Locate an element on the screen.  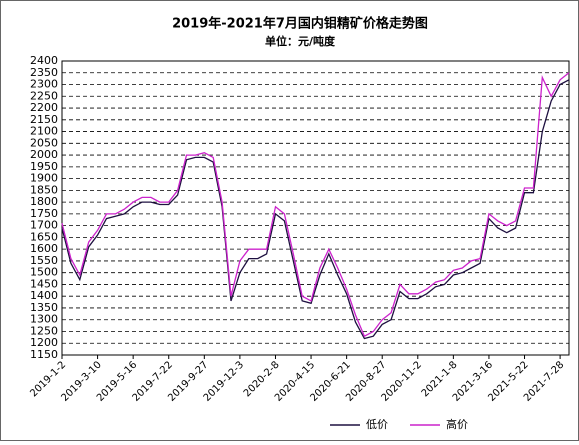
y-tick-label: 1450 is located at coordinates (44, 283).